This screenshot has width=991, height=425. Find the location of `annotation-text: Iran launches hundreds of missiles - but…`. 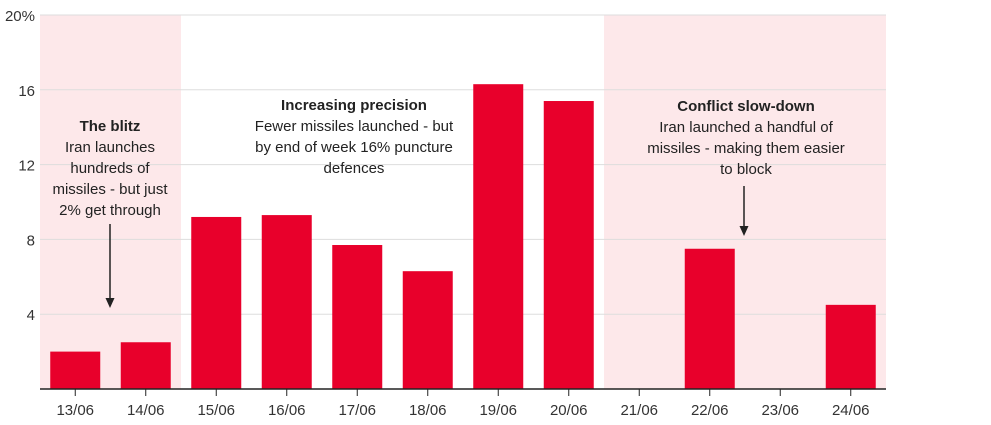

annotation-text: Iran launches hundreds of missiles - but… is located at coordinates (110, 179).